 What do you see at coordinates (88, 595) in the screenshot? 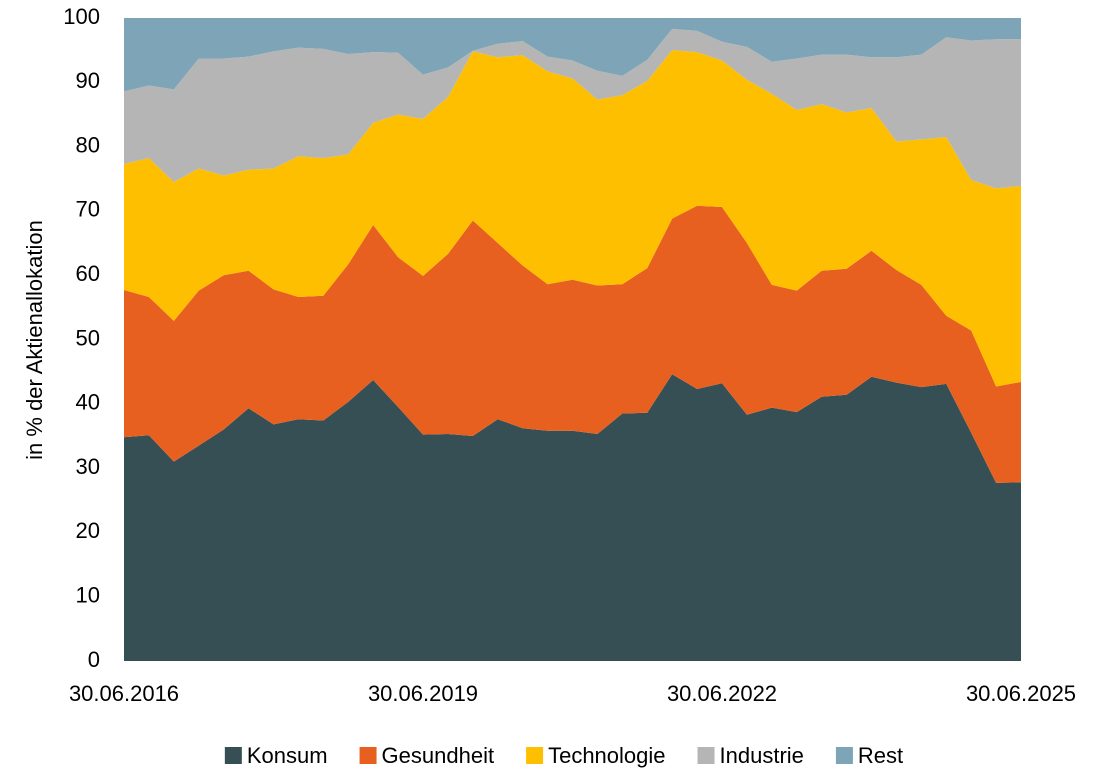
I see `y-tick-label: 10` at bounding box center [88, 595].